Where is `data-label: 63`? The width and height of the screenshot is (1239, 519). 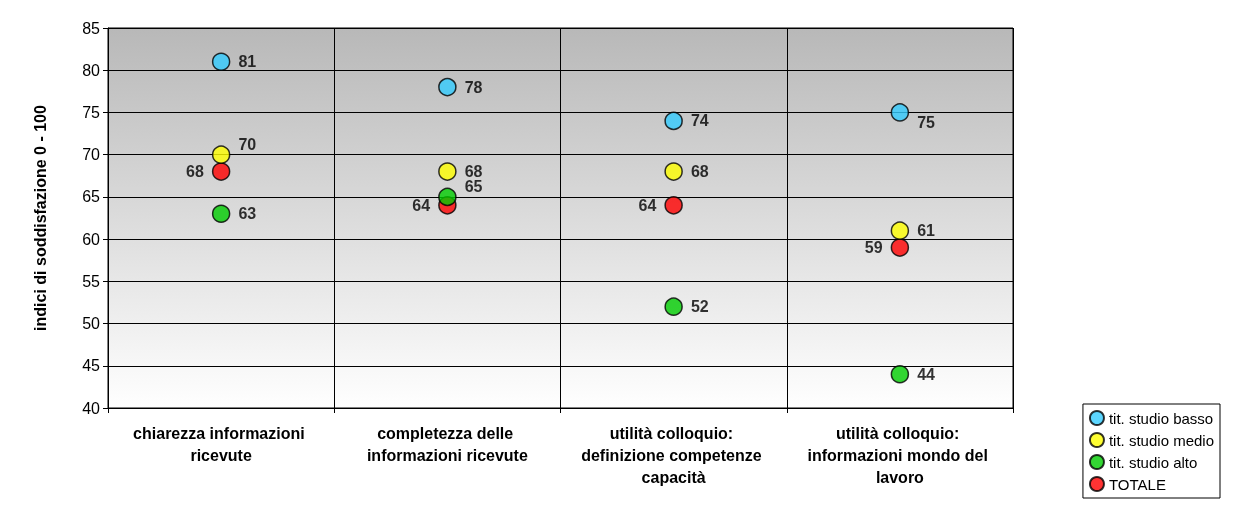 data-label: 63 is located at coordinates (247, 214).